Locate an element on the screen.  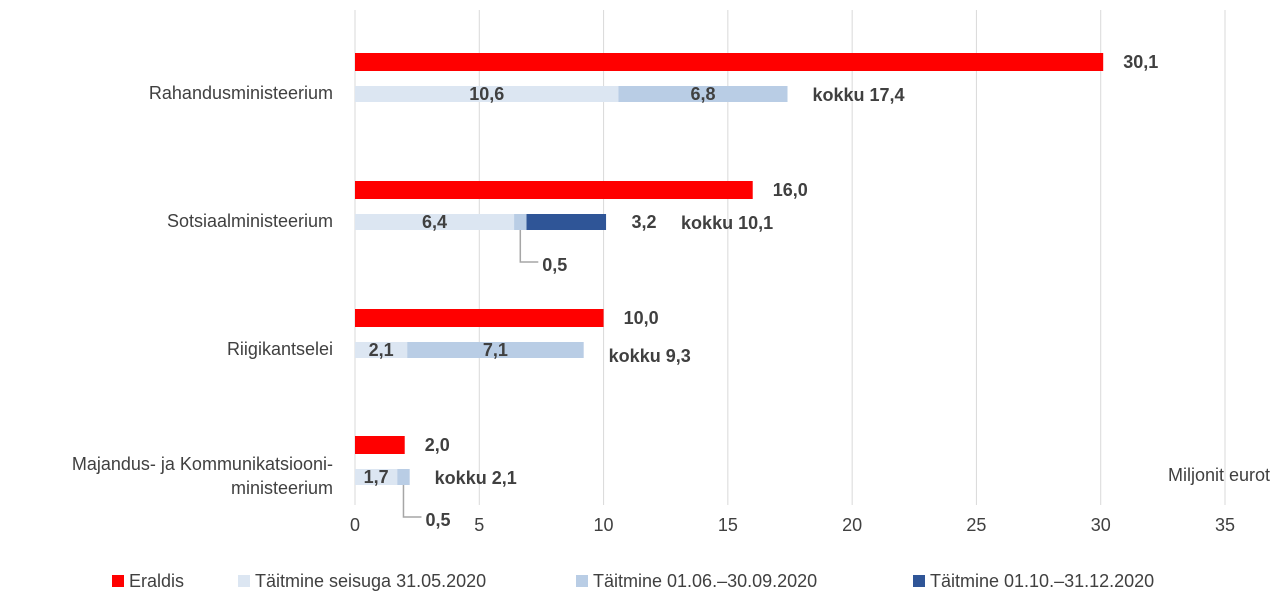
x-tick-label: 5 is located at coordinates (479, 525).